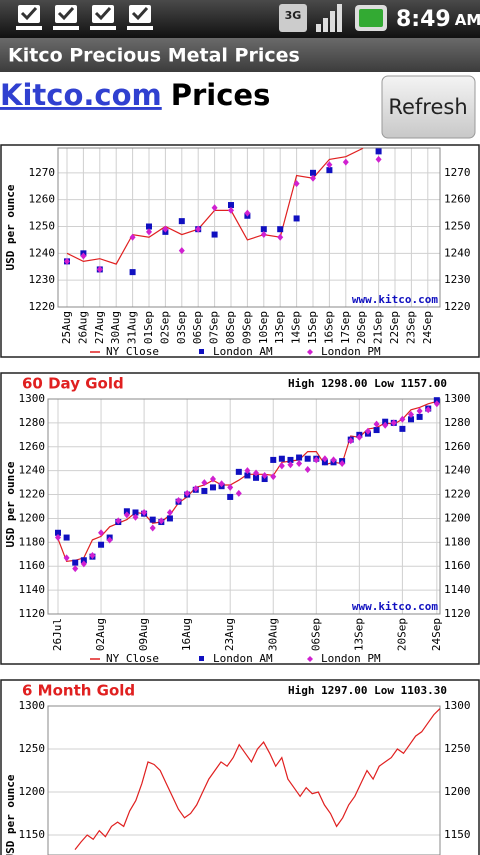  Describe the element at coordinates (84, 13) in the screenshot. I see `check-marks` at that location.